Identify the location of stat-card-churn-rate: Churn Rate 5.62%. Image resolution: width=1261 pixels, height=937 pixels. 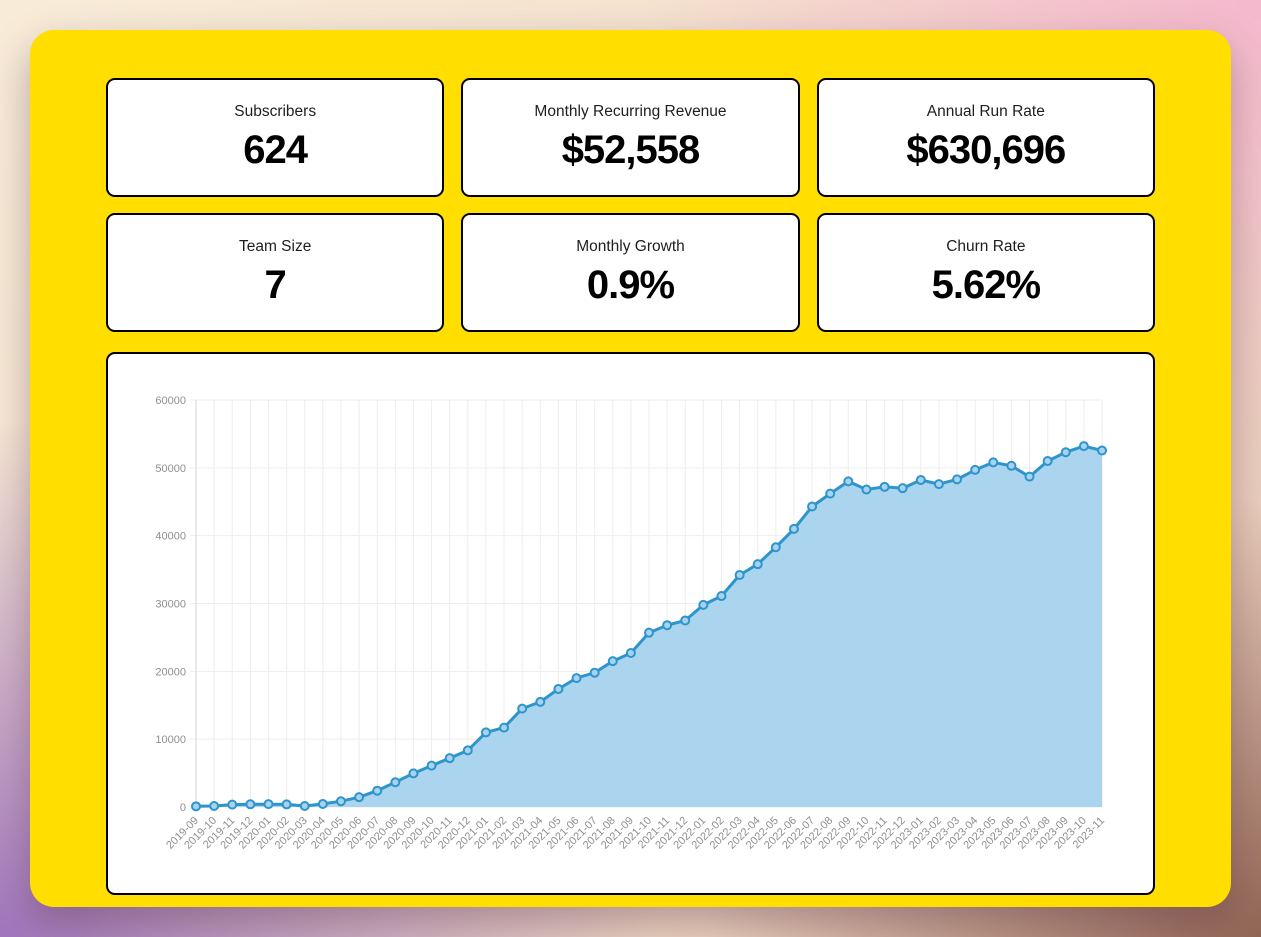
(985, 272).